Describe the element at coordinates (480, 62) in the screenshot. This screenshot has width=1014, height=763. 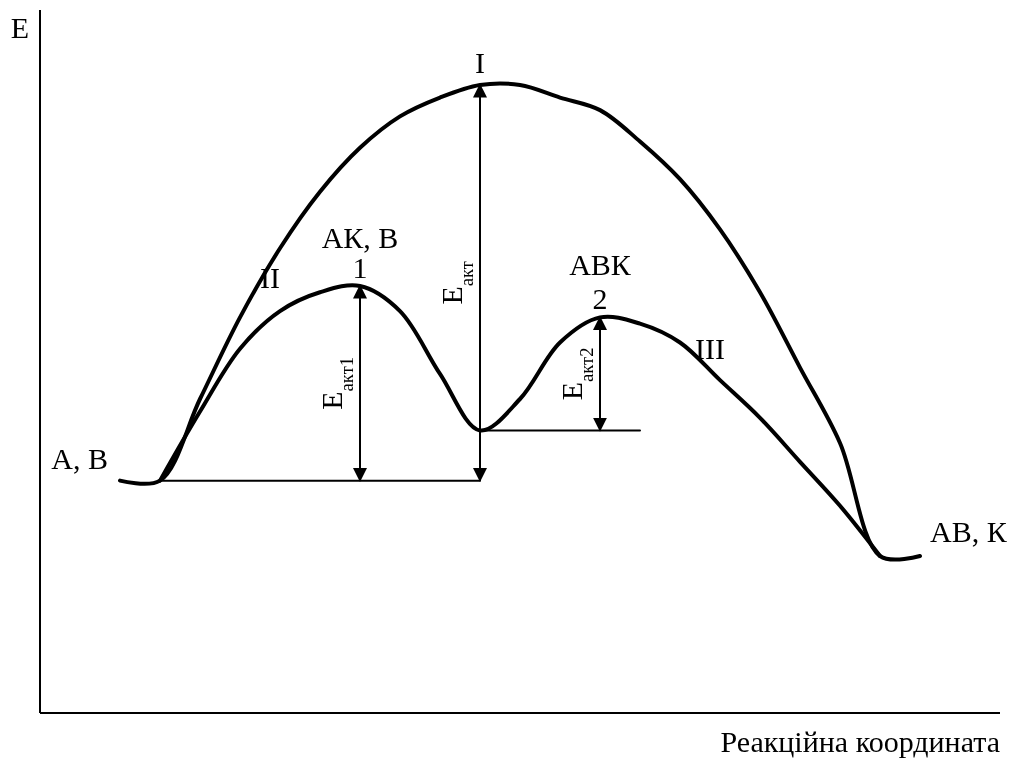
I see `series-label: I` at that location.